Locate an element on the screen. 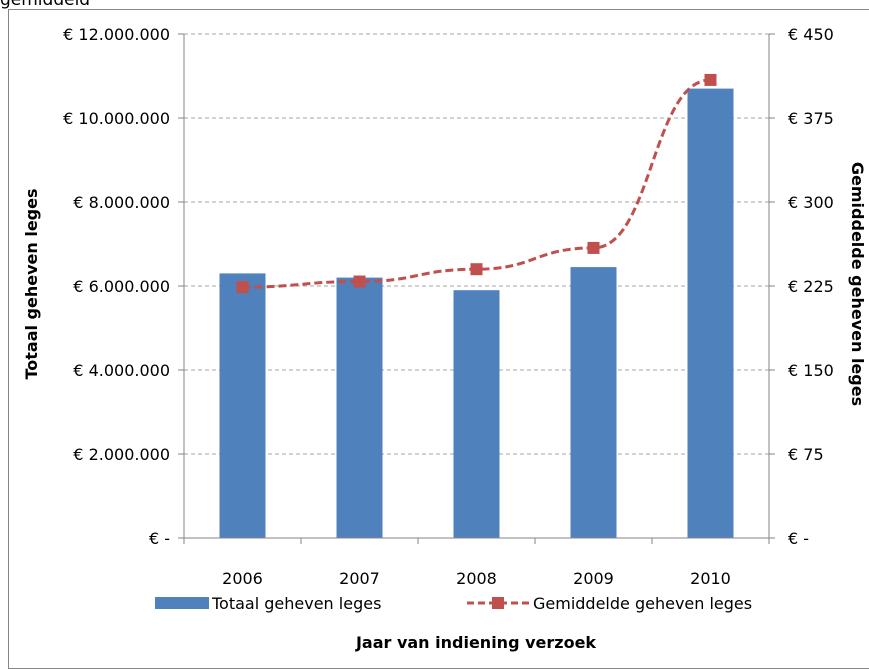 The image size is (869, 669). y-tick-label-left: € 8.000.000 is located at coordinates (121, 202).